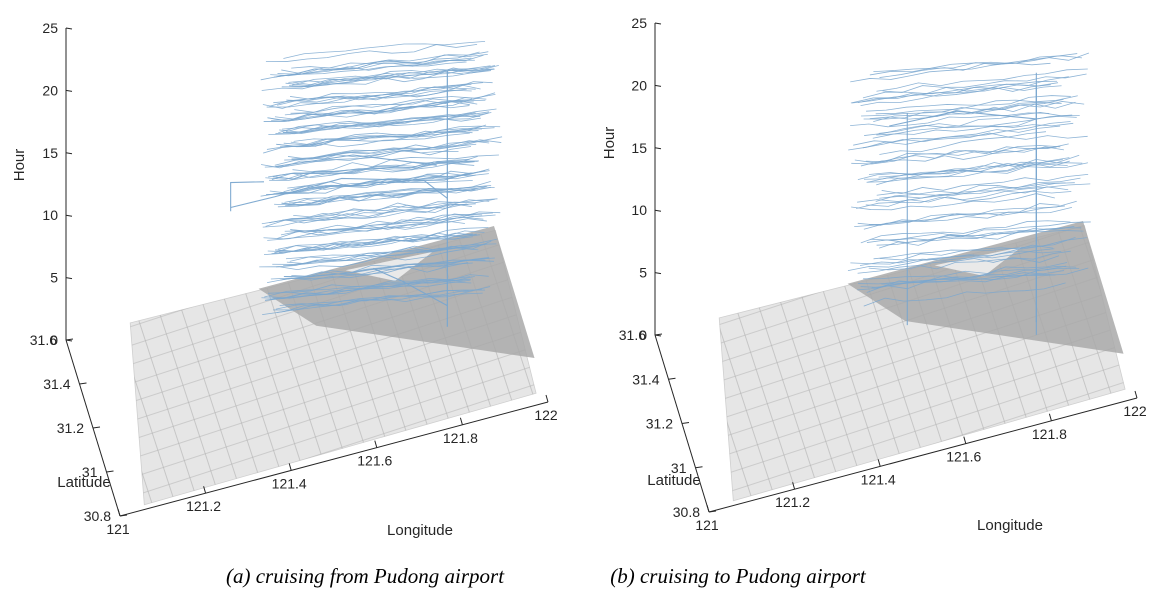  Describe the element at coordinates (460, 438) in the screenshot. I see `x-tick-label: 121.8` at that location.